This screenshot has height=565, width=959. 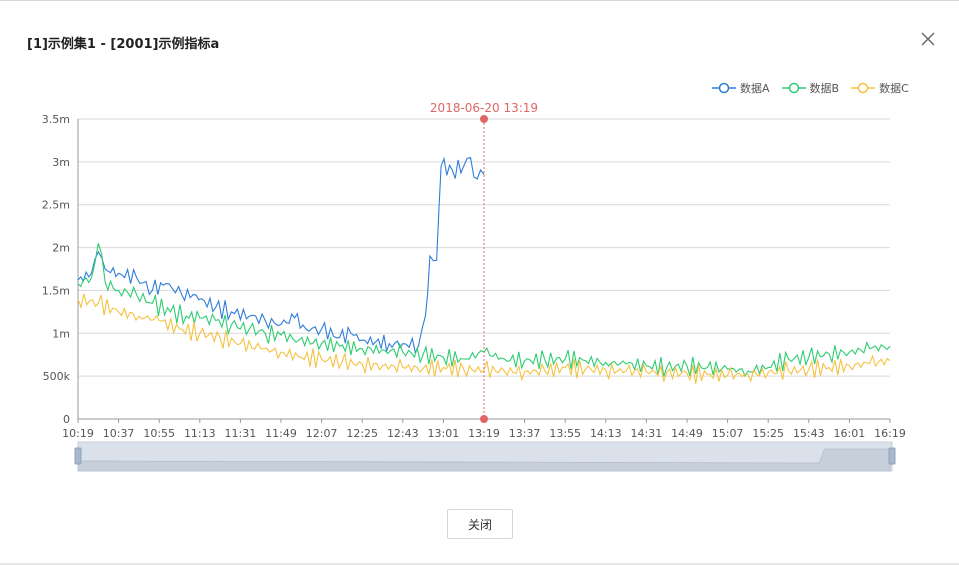 I want to click on x-tick-label: 16:01, so click(x=850, y=433).